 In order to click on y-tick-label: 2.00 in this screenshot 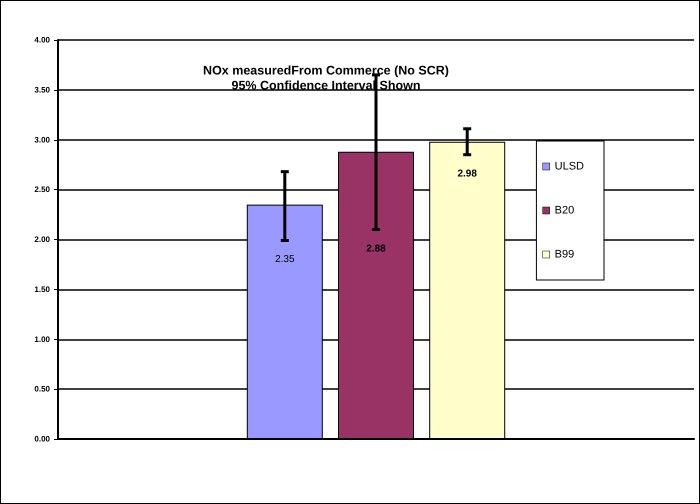, I will do `click(42, 239)`.